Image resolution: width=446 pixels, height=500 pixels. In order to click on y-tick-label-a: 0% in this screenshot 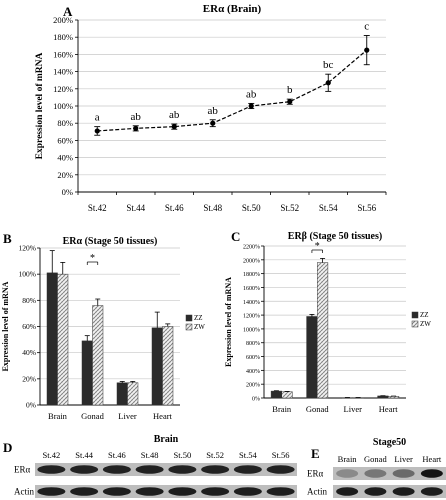, I will do `click(67, 192)`.